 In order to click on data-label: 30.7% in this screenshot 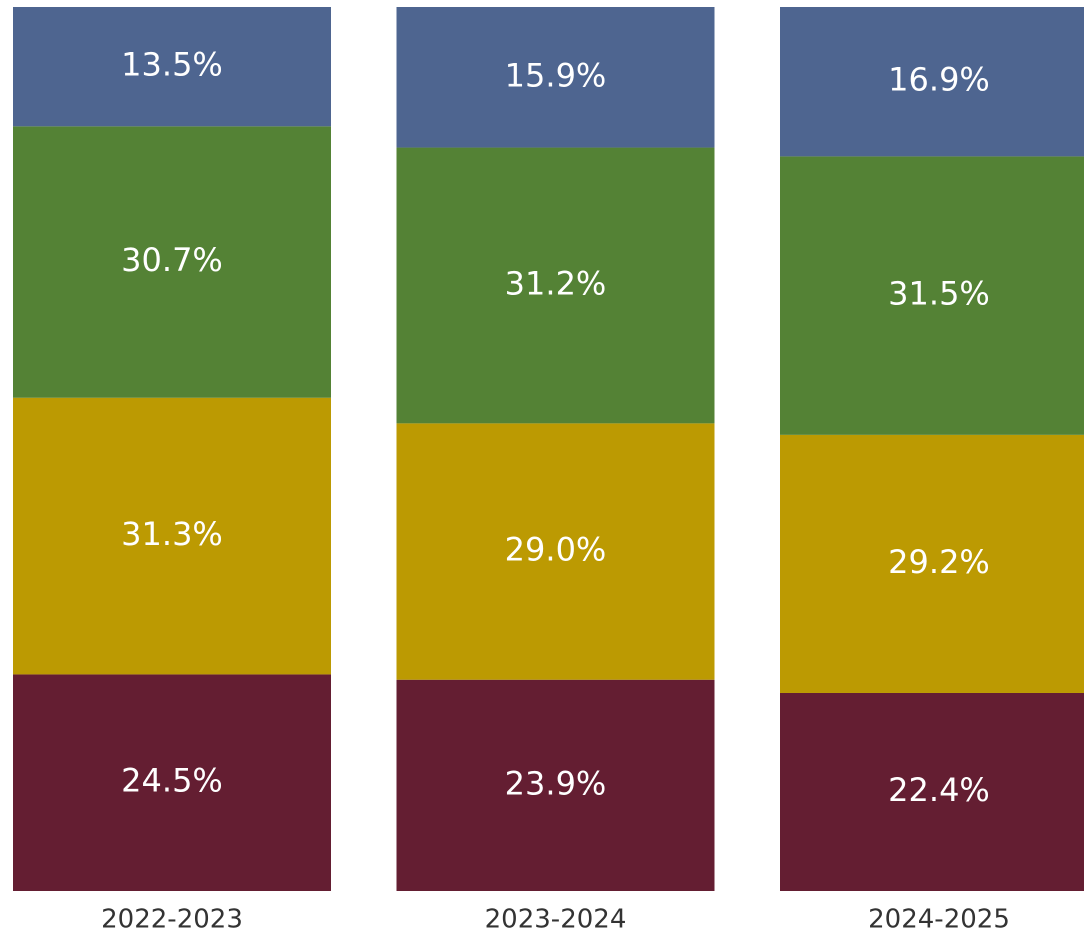, I will do `click(172, 260)`.